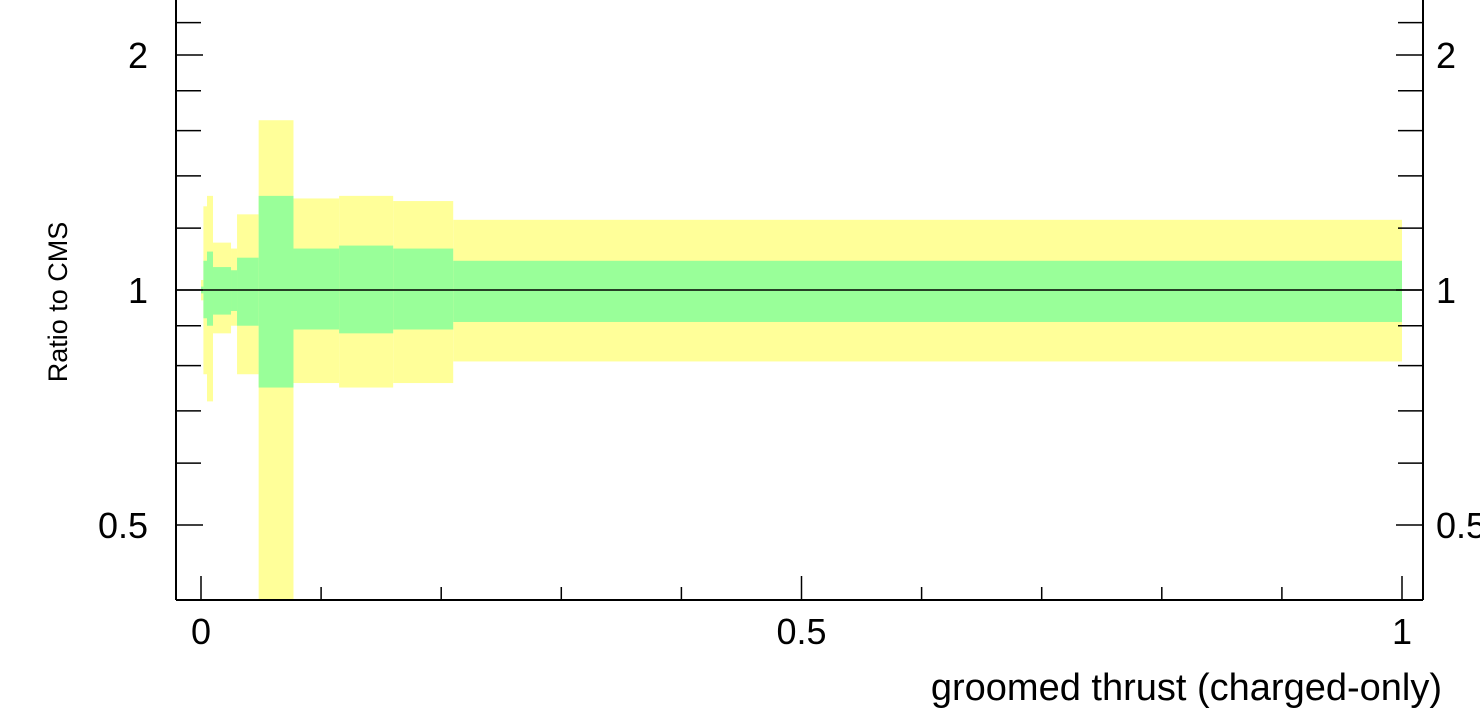  Describe the element at coordinates (801, 631) in the screenshot. I see `x-tick-label-0.5: 0.5` at that location.